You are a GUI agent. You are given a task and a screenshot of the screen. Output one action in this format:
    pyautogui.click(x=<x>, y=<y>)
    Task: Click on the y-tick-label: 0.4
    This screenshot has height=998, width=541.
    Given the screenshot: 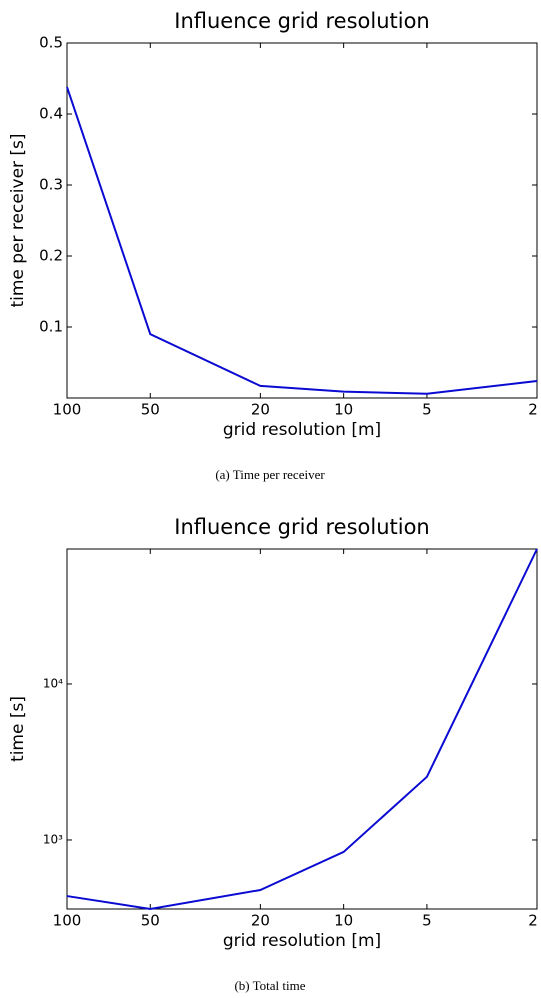 What is the action you would take?
    pyautogui.click(x=51, y=114)
    